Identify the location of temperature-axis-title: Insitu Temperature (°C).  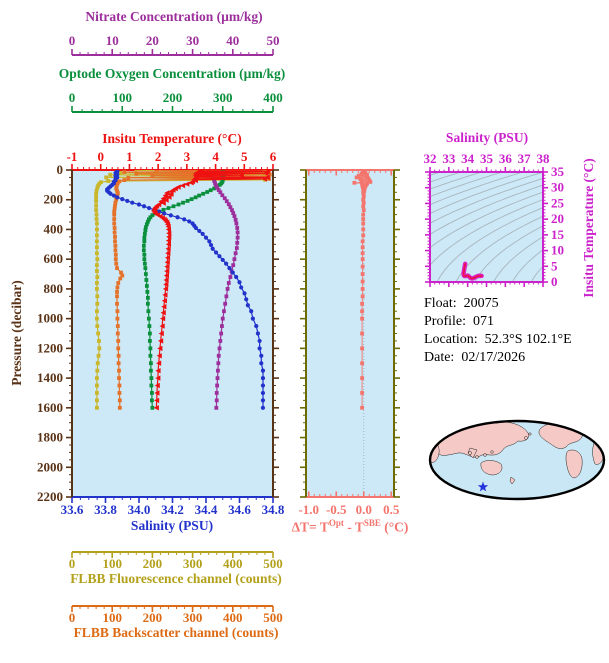
(172, 138).